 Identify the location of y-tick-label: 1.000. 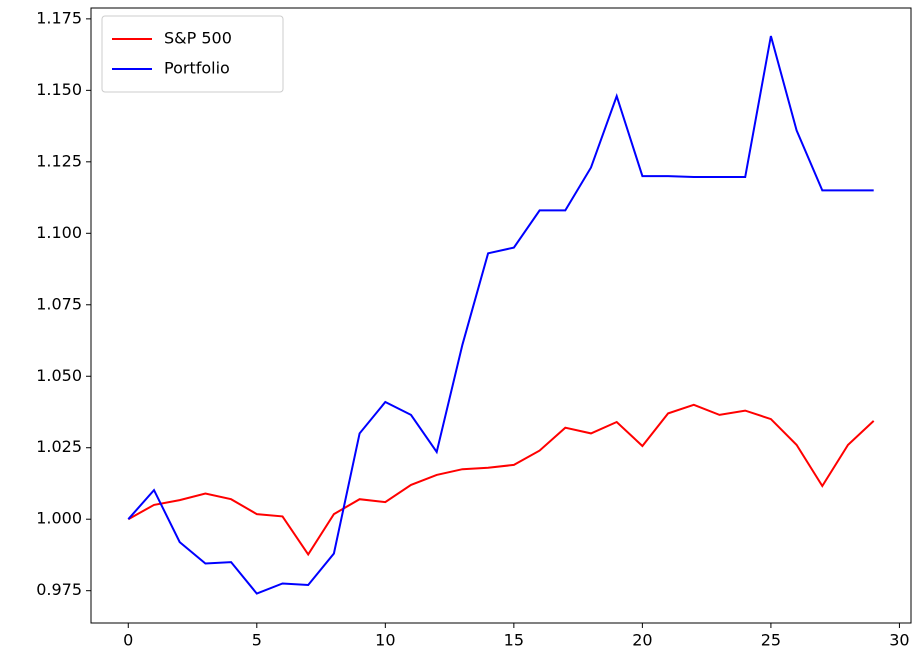
(59, 518).